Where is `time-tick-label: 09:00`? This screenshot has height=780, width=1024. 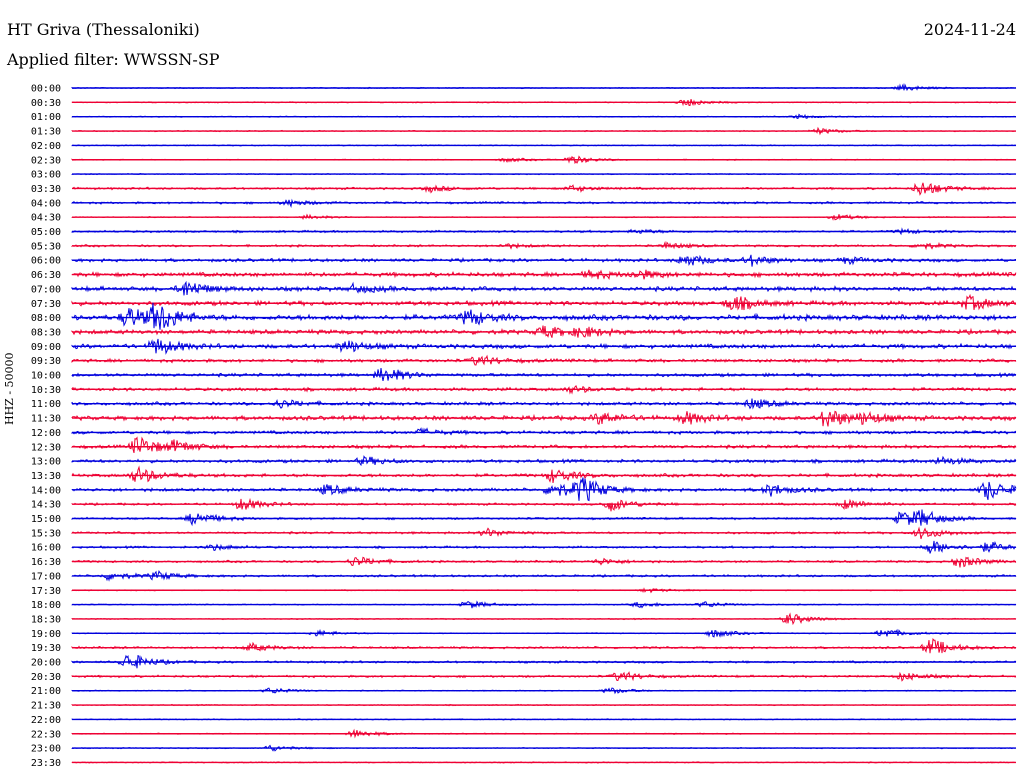
time-tick-label: 09:00 is located at coordinates (46, 347).